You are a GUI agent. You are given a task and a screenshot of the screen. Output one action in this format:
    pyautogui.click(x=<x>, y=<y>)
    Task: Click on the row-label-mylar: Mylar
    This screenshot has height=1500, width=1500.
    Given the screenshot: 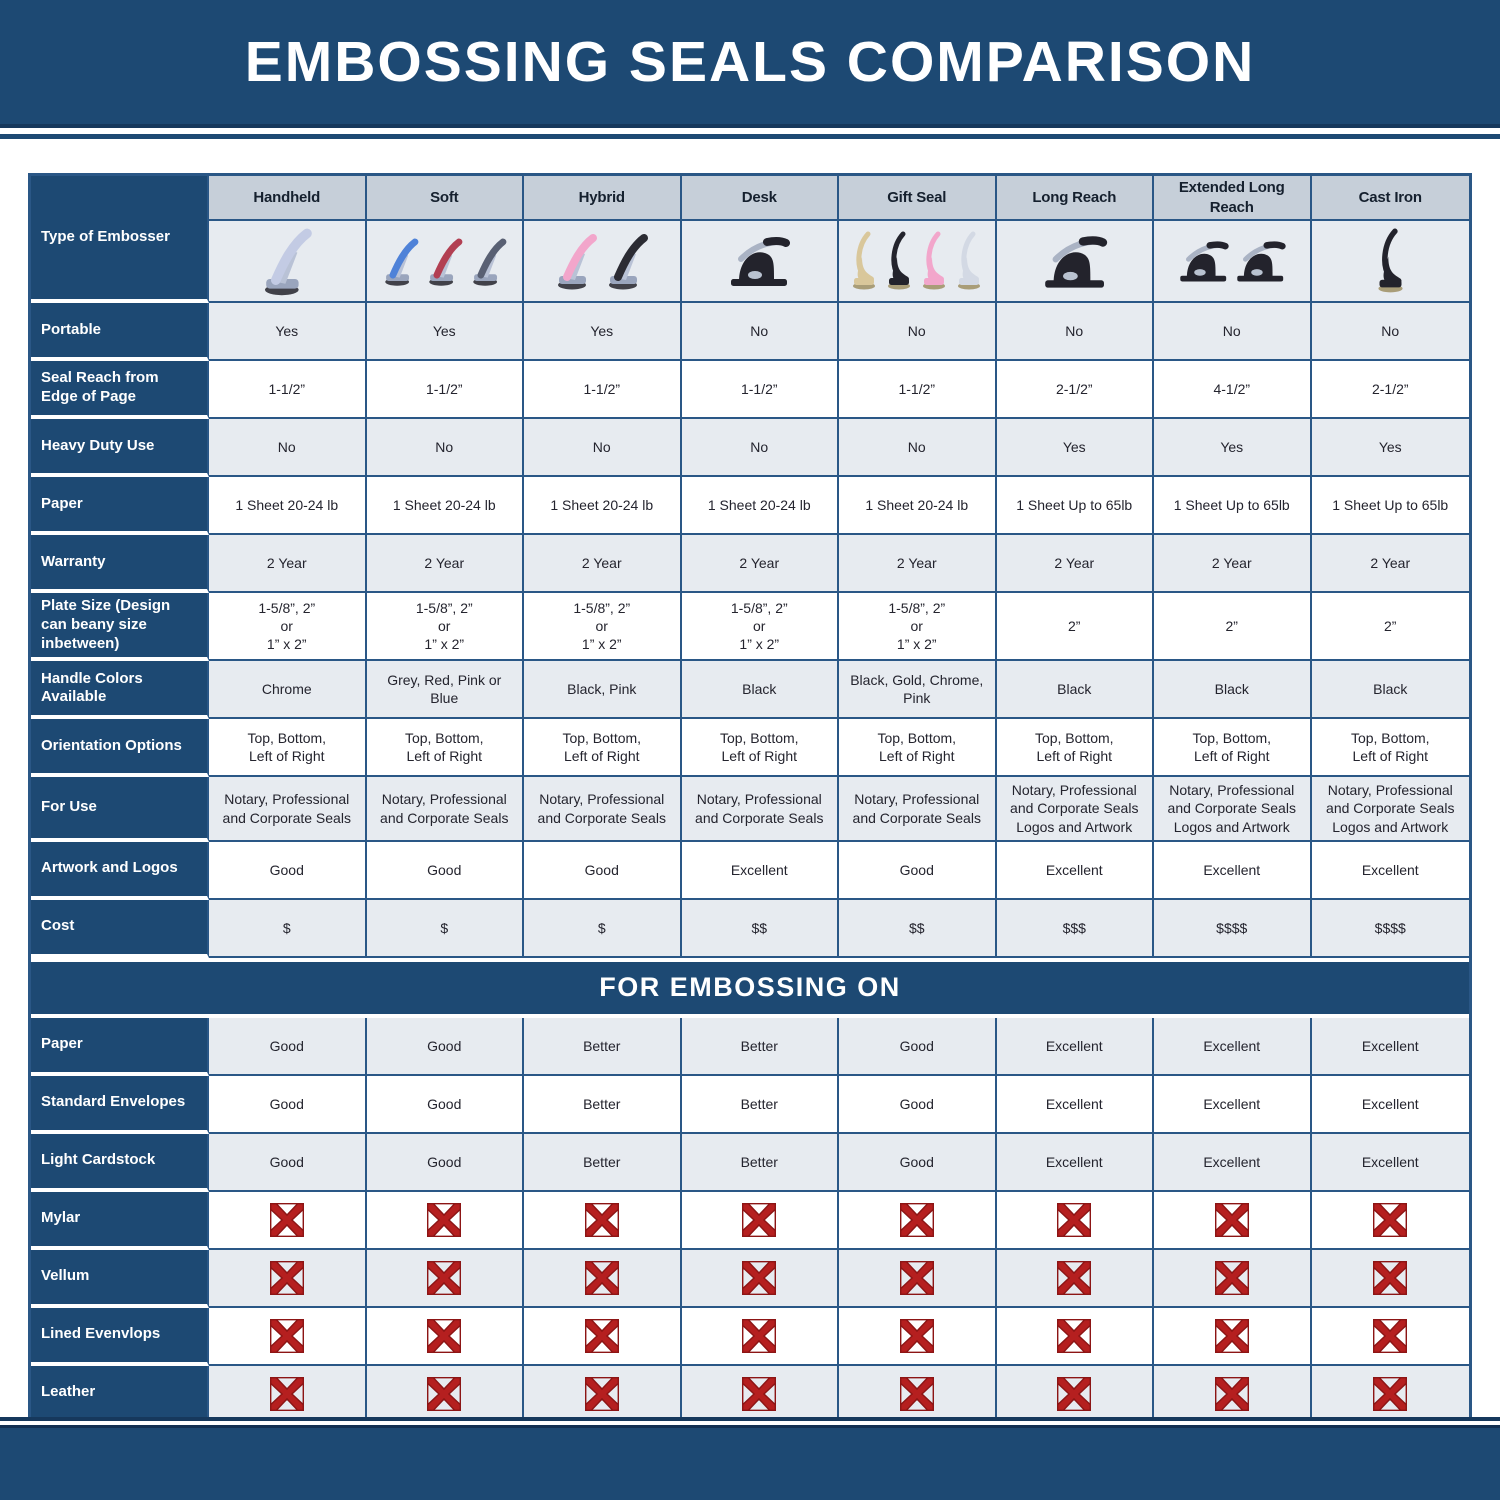 What is the action you would take?
    pyautogui.click(x=120, y=1220)
    